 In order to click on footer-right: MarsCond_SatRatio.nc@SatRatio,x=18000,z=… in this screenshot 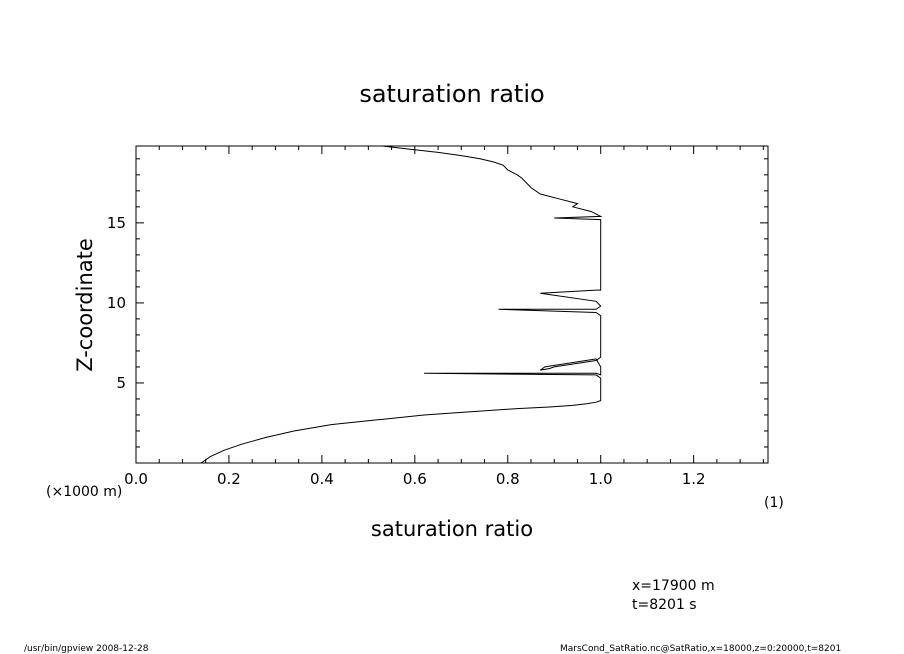, I will do `click(700, 649)`.